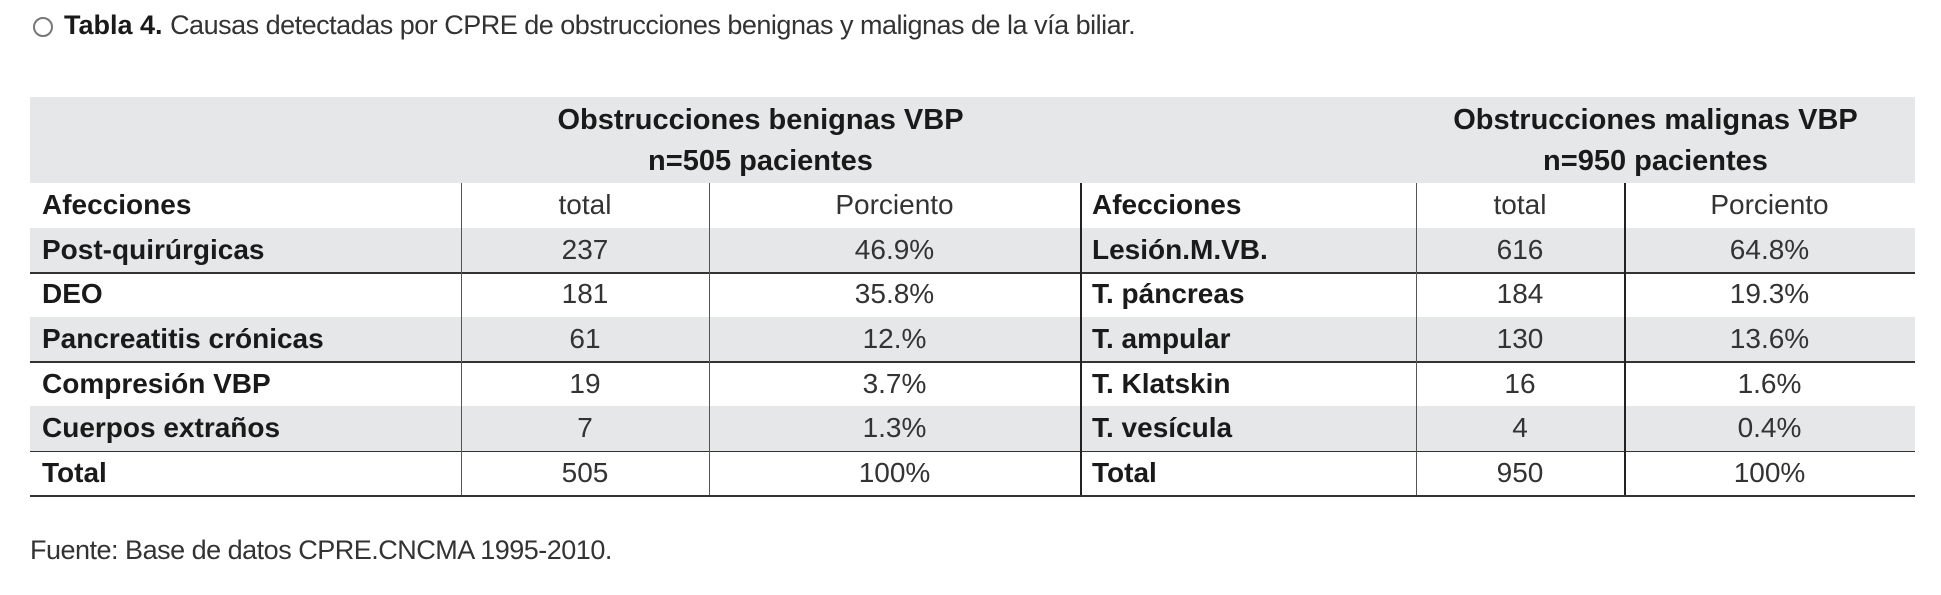 This screenshot has width=1941, height=595. What do you see at coordinates (161, 428) in the screenshot?
I see `row-label: Cuerpos extraños` at bounding box center [161, 428].